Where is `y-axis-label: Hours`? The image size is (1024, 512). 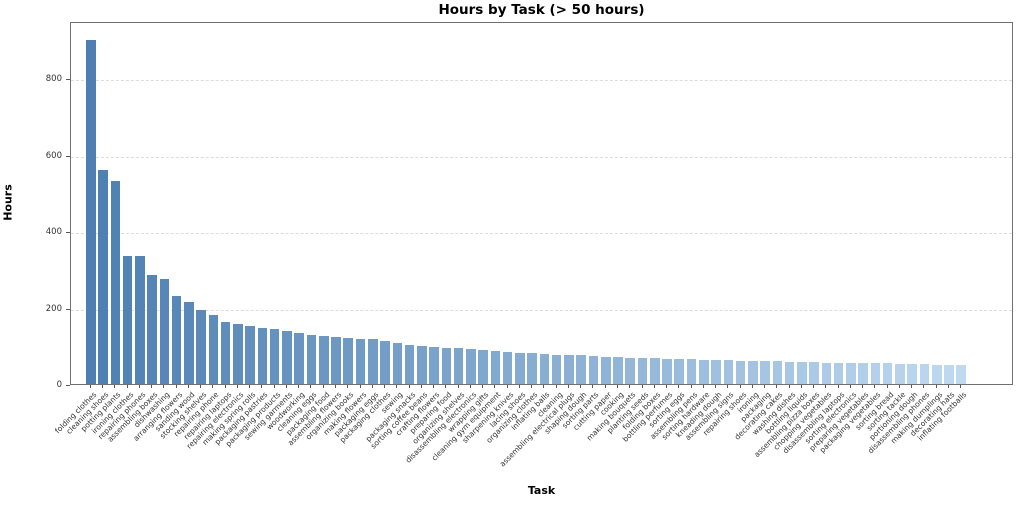
y-axis-label: Hours is located at coordinates (8, 202).